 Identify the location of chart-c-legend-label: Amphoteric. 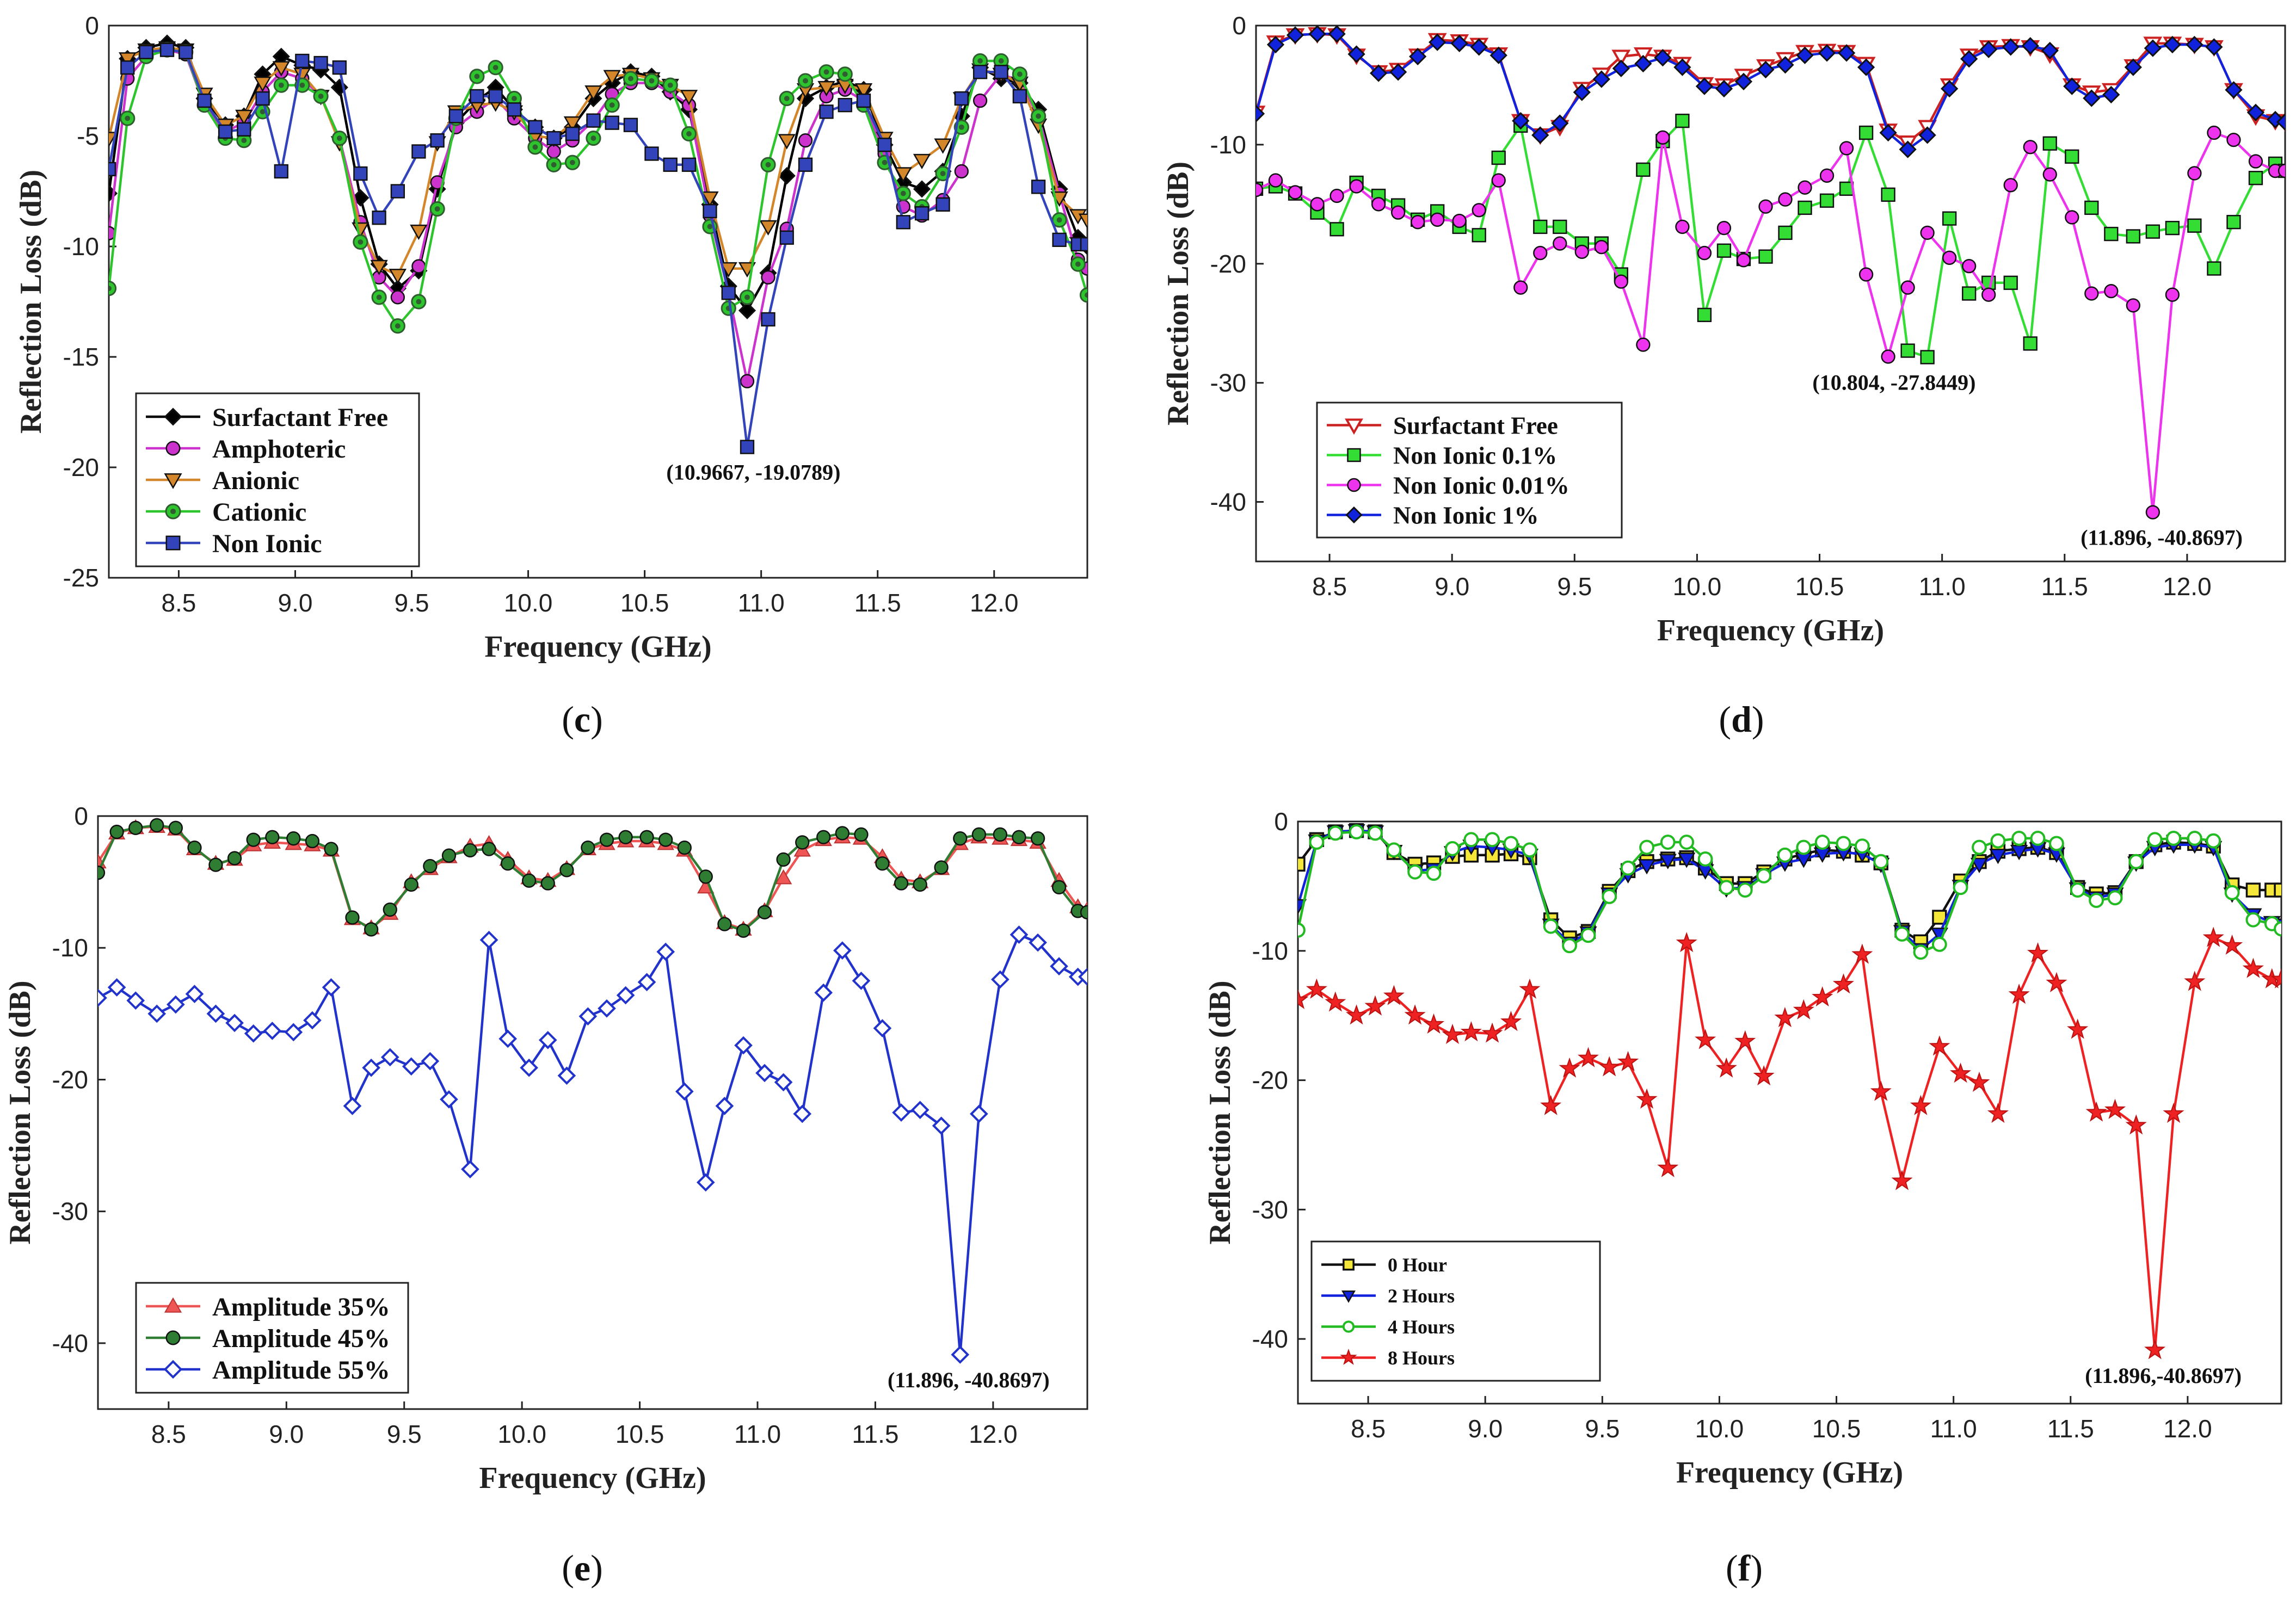
(279, 449).